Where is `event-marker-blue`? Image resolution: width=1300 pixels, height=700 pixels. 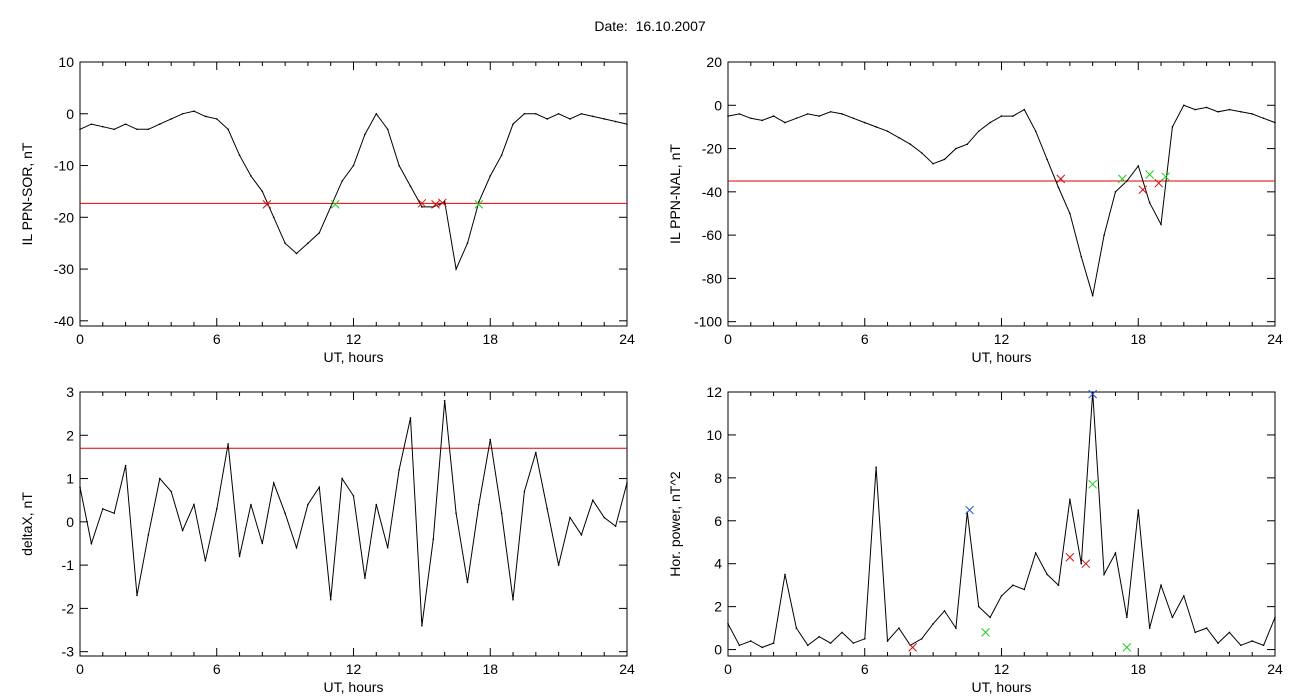
event-marker-blue is located at coordinates (969, 510).